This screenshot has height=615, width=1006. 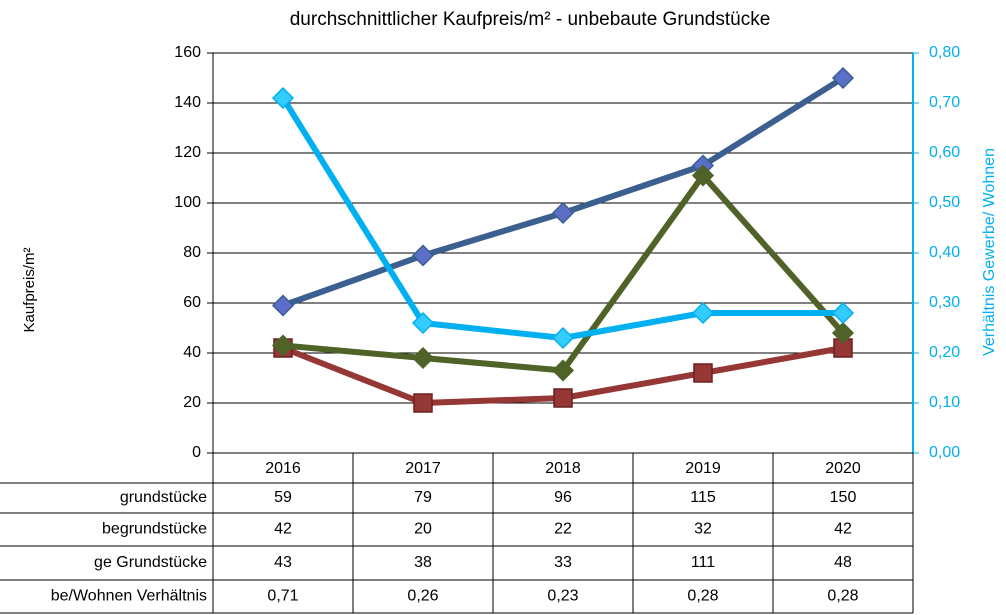 What do you see at coordinates (563, 497) in the screenshot?
I see `table-value: 96` at bounding box center [563, 497].